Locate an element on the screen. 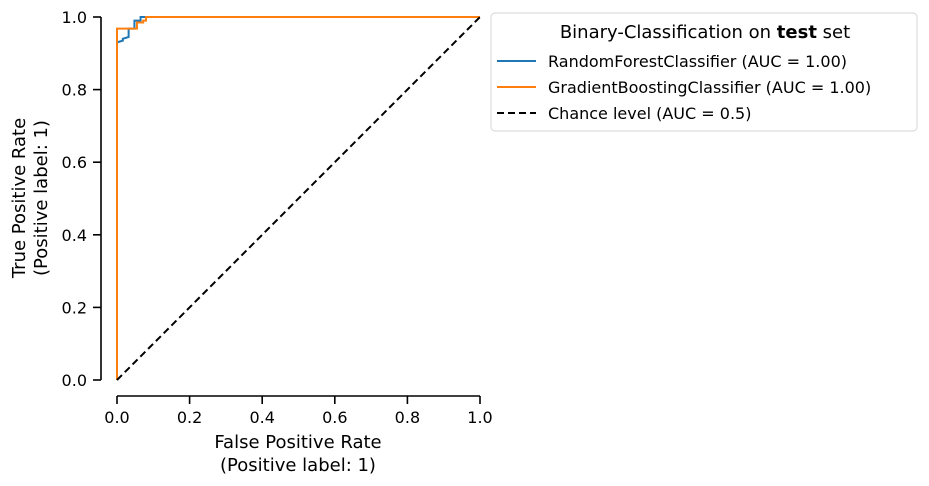 The image size is (929, 486). y-tick-label: 1.0 is located at coordinates (74, 17).